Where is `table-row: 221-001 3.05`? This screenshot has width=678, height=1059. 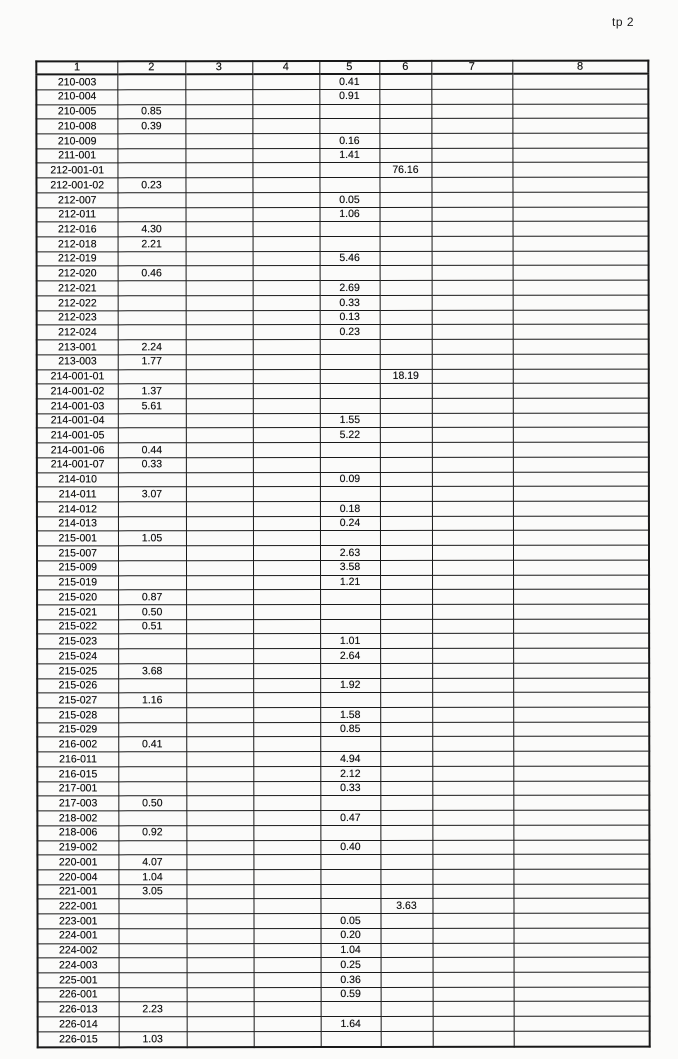
table-row: 221-001 3.05 is located at coordinates (343, 891).